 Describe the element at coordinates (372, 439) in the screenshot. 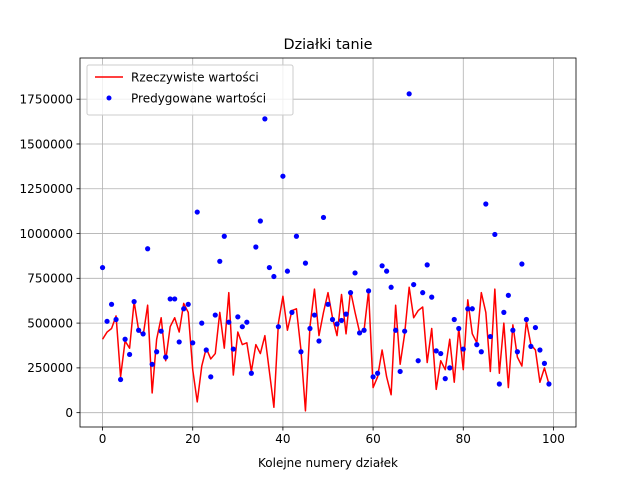

I see `x-tick-label: 60` at that location.